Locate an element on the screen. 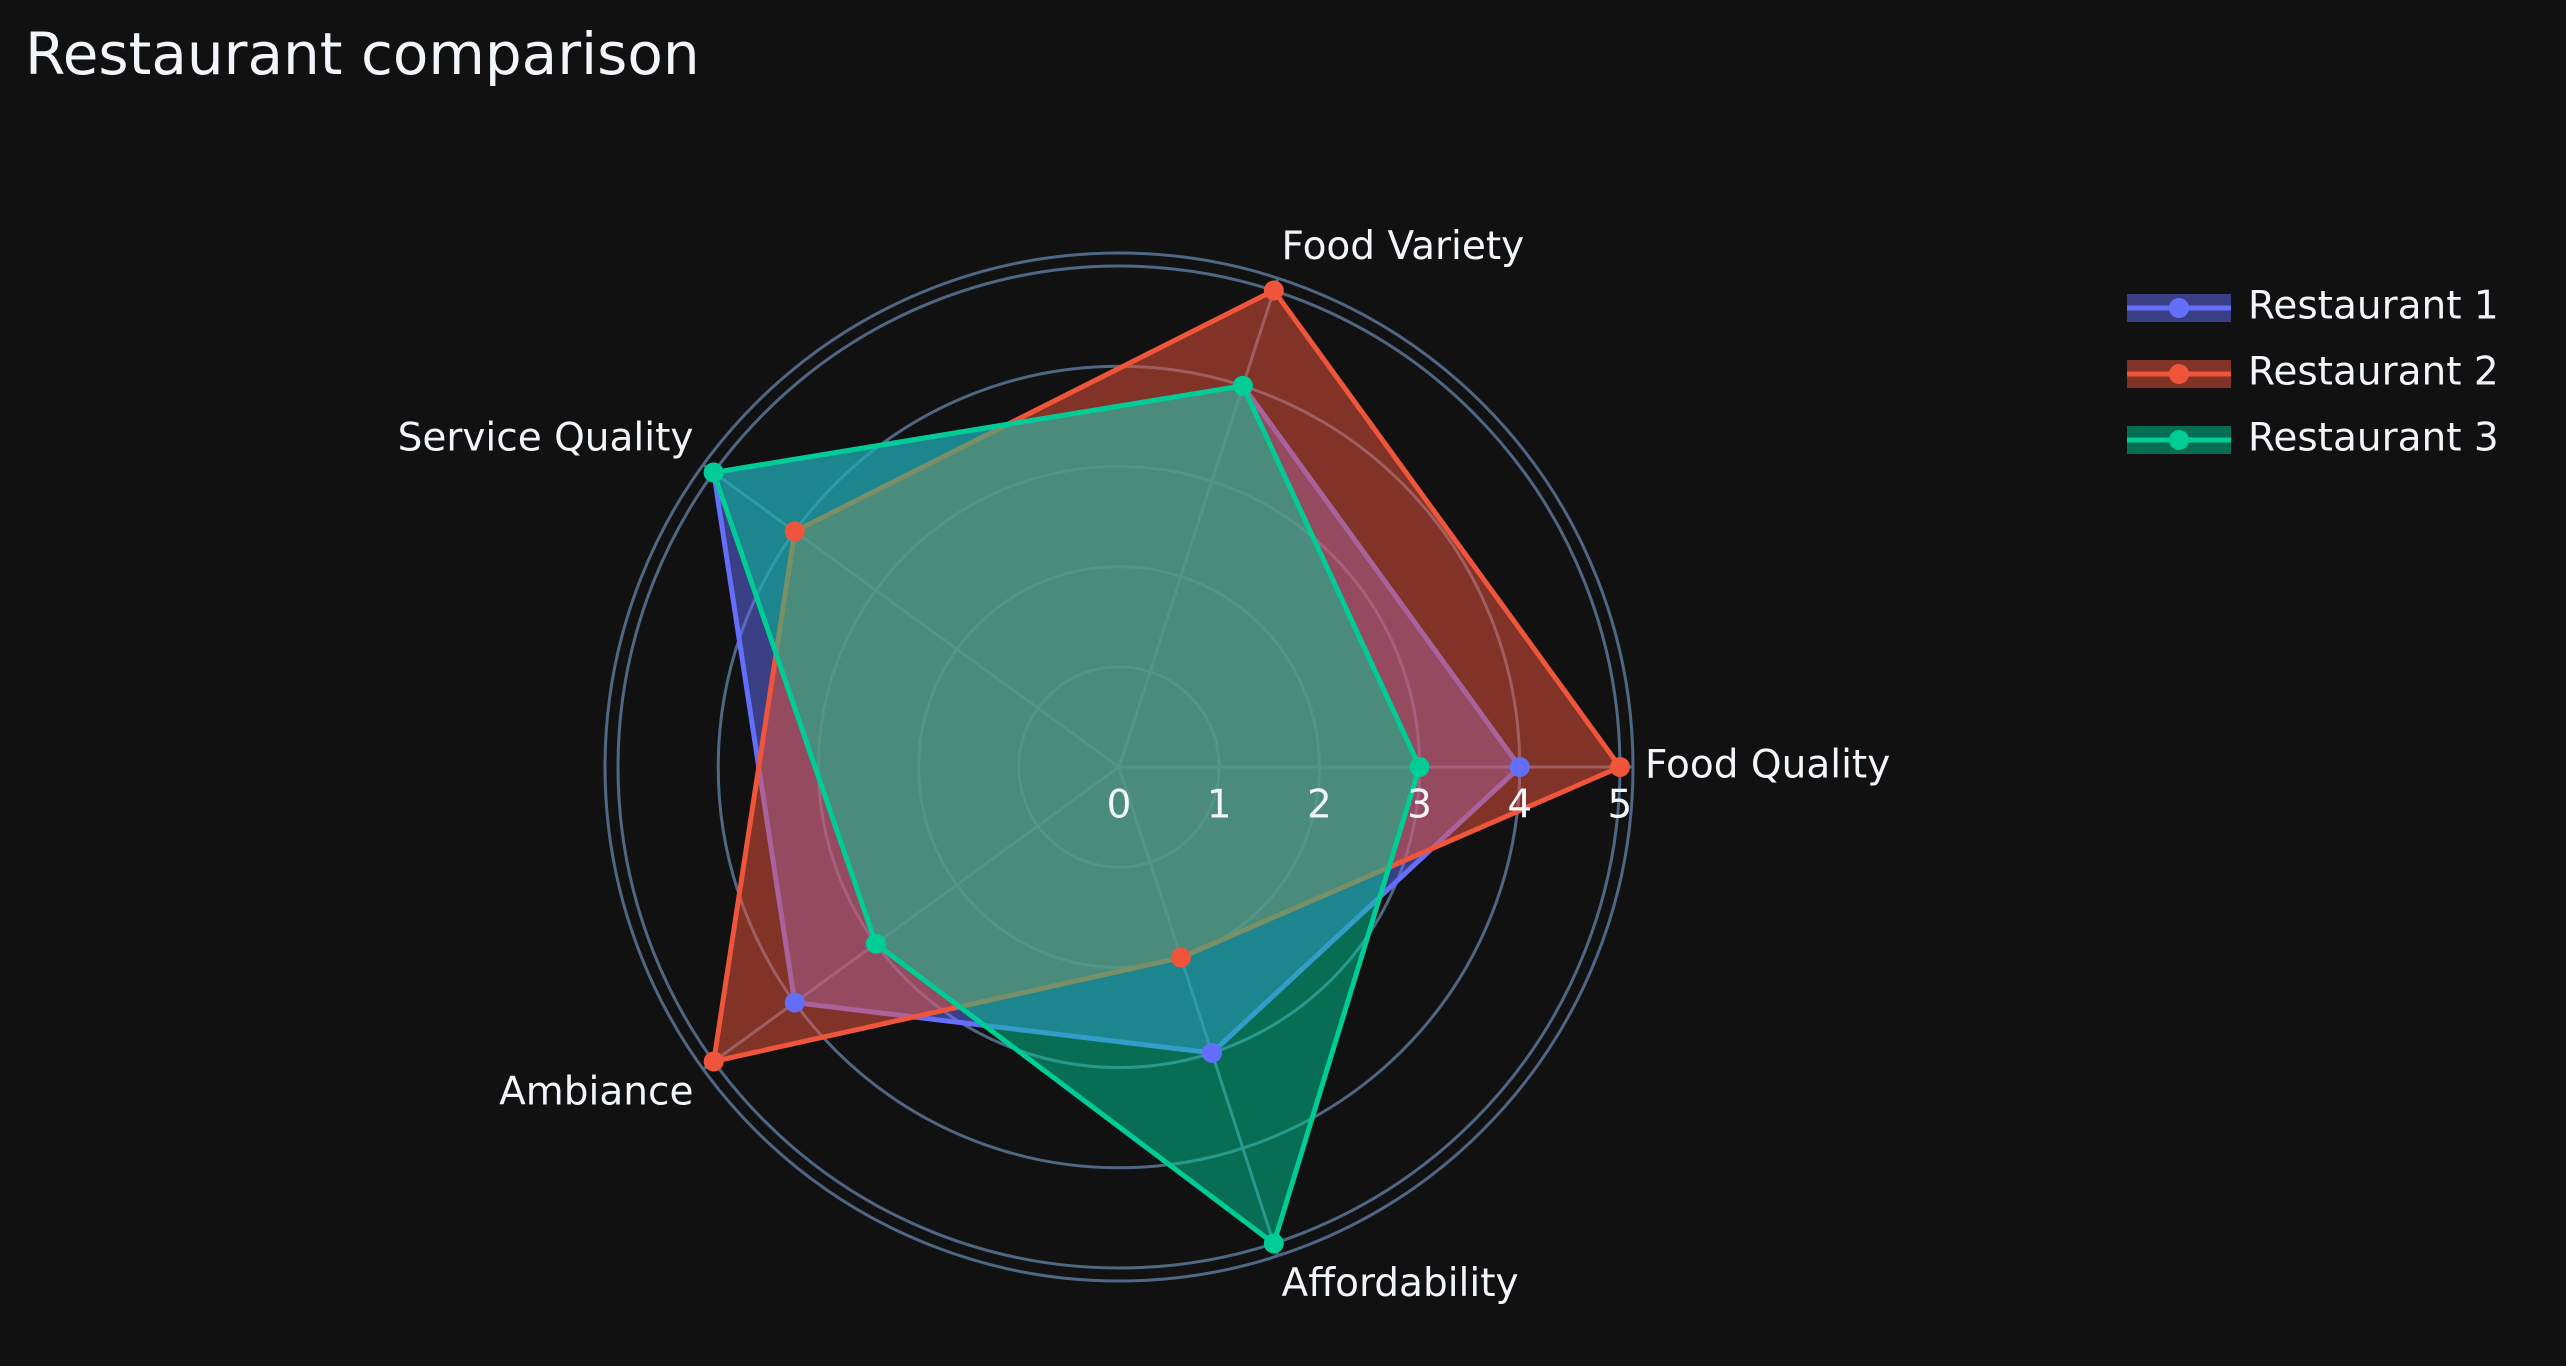 Image resolution: width=2566 pixels, height=1366 pixels. radial-tick-label: 0 is located at coordinates (1119, 805).